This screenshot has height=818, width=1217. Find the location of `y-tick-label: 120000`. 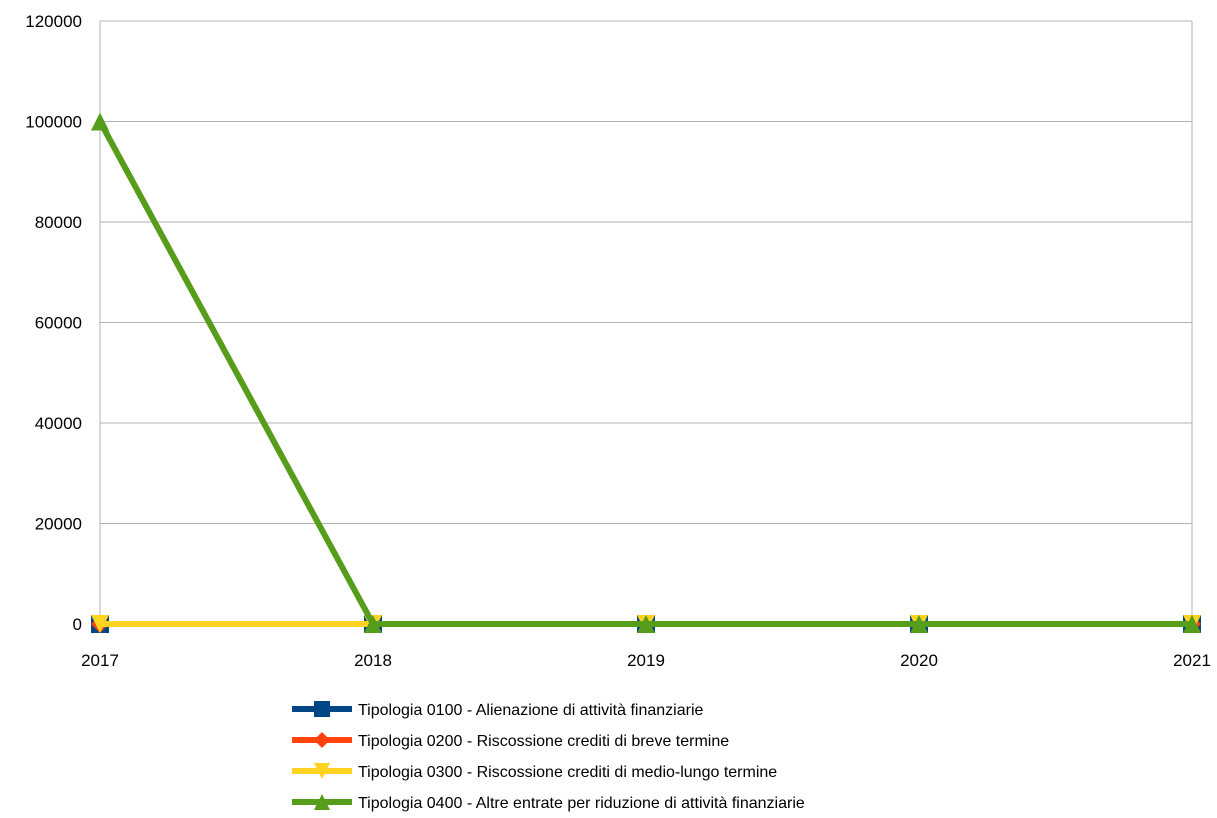

y-tick-label: 120000 is located at coordinates (53, 21).